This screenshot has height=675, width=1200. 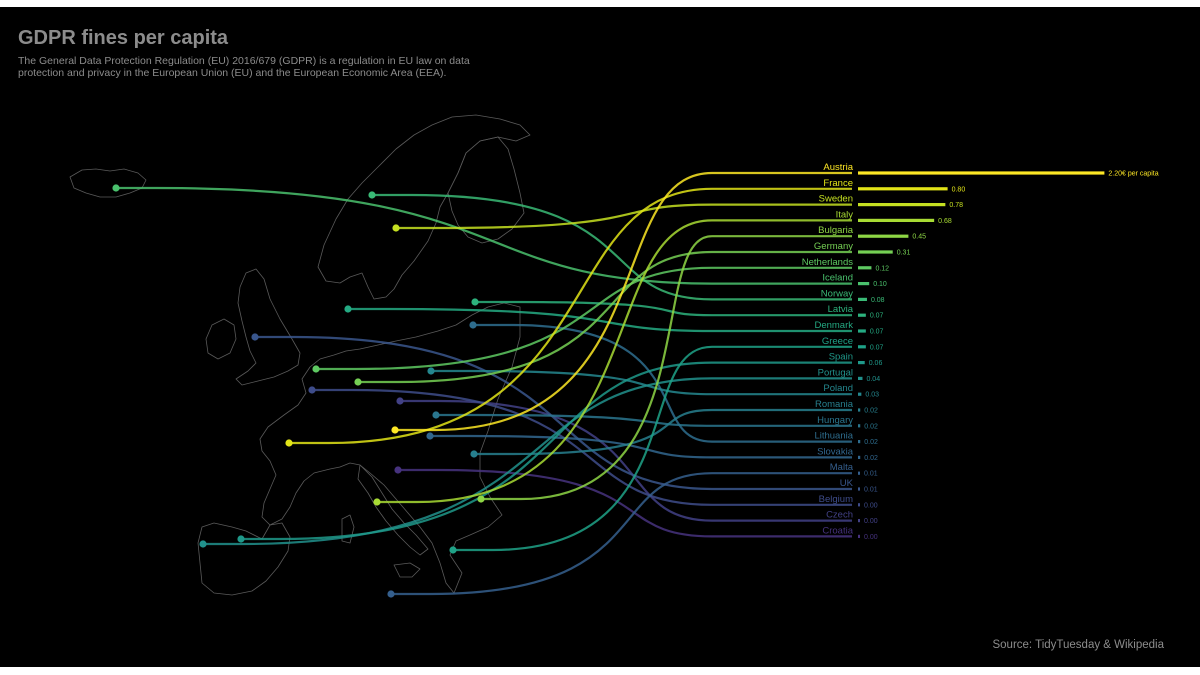 I want to click on curve-belgium, so click(x=582, y=447).